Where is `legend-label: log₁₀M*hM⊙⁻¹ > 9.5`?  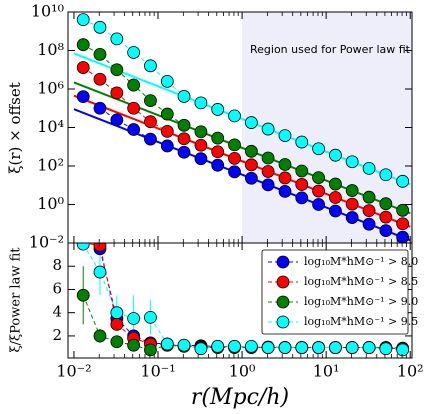
legend-label: log₁₀M*hM⊙⁻¹ > 9.5 is located at coordinates (361, 321).